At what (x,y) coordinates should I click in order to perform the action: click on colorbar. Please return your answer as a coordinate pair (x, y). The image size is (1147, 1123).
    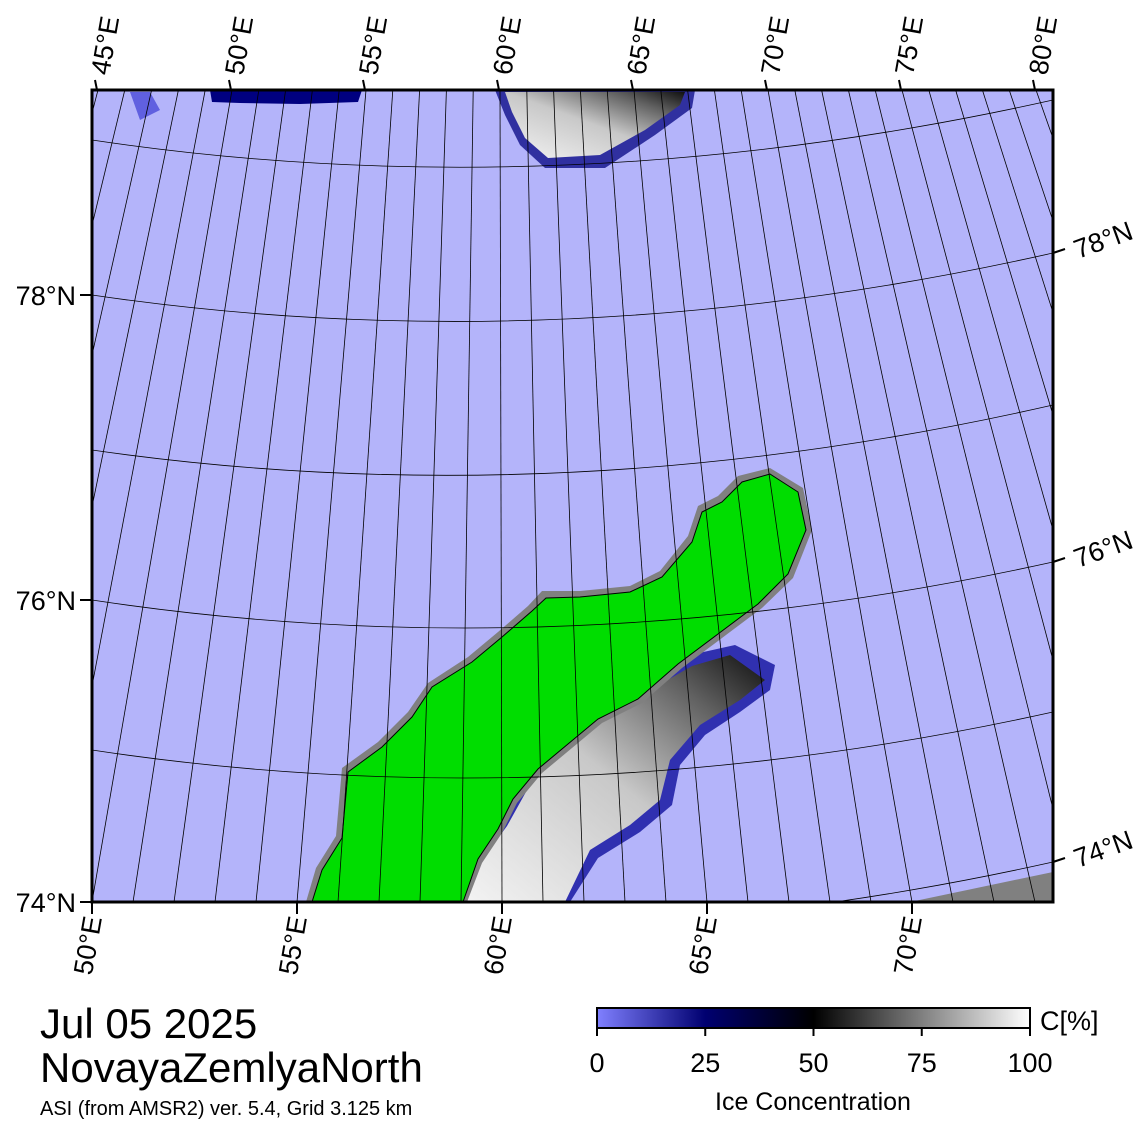
    Looking at the image, I should click on (813, 1018).